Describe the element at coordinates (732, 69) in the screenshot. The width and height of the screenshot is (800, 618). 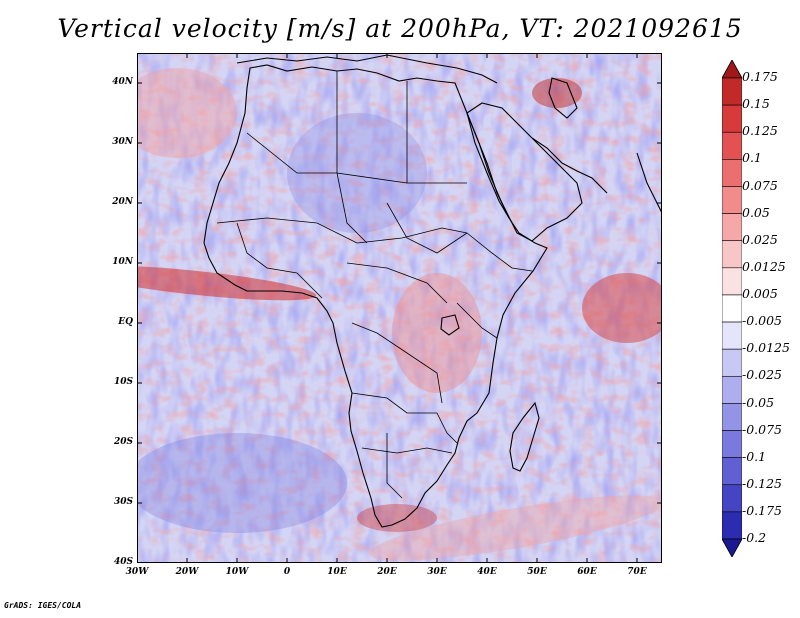
I see `colorbar-top-arrow` at that location.